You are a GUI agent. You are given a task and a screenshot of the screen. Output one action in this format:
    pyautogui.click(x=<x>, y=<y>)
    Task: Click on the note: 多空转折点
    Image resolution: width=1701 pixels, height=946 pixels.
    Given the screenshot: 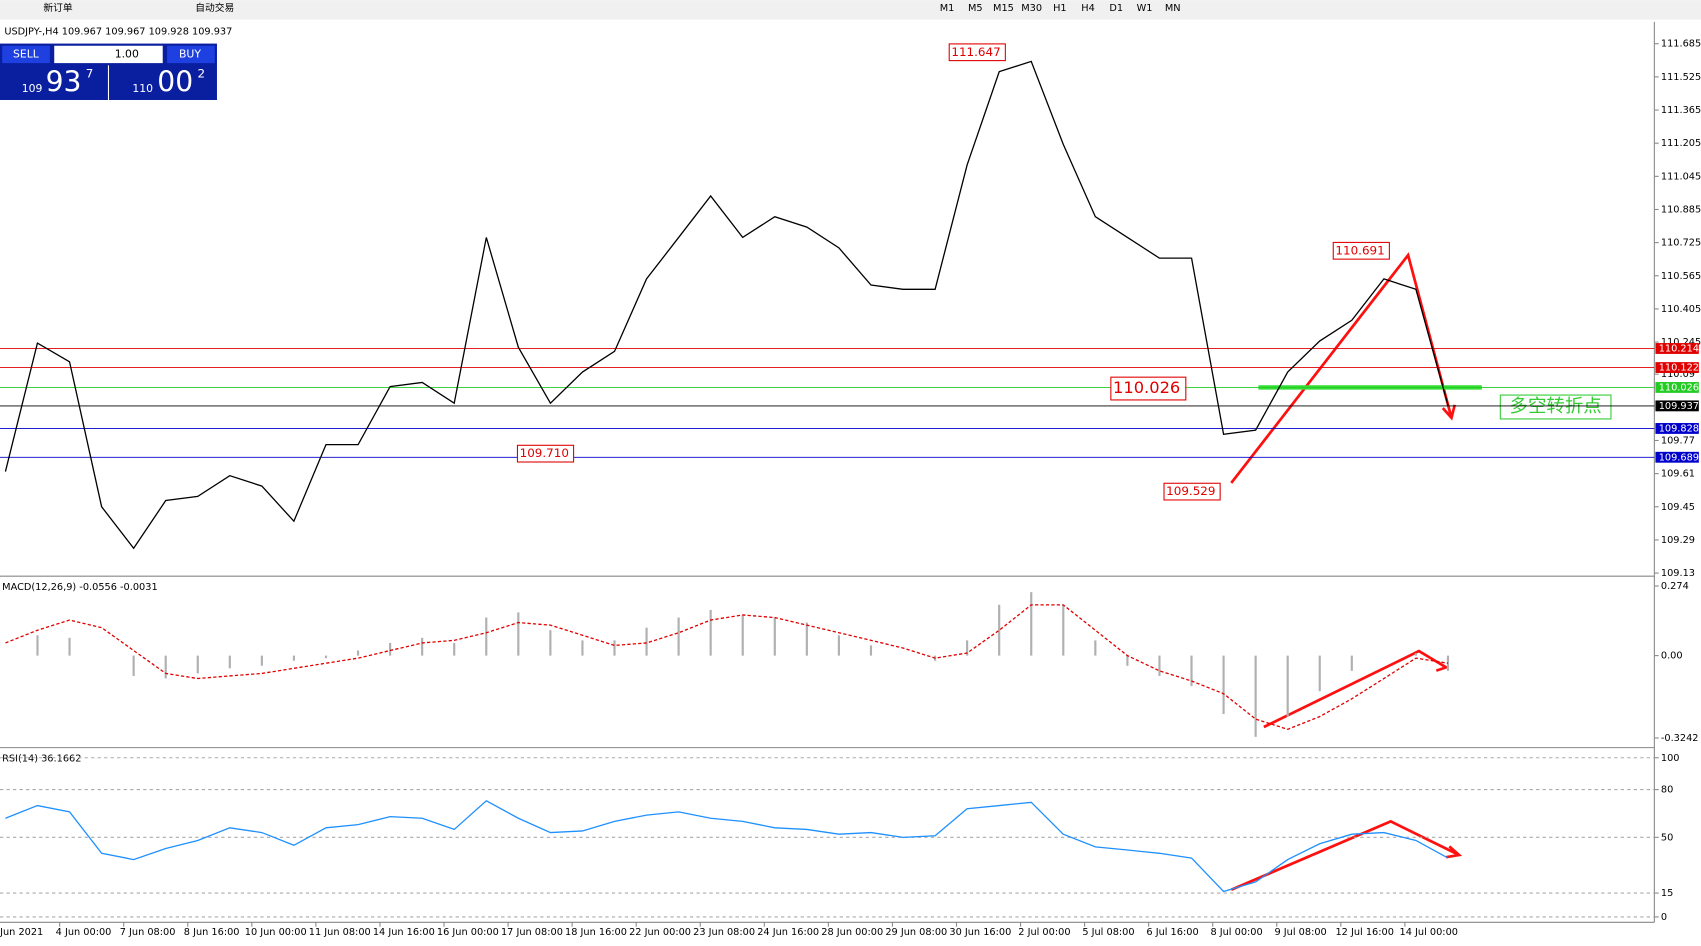 What is the action you would take?
    pyautogui.click(x=1556, y=406)
    